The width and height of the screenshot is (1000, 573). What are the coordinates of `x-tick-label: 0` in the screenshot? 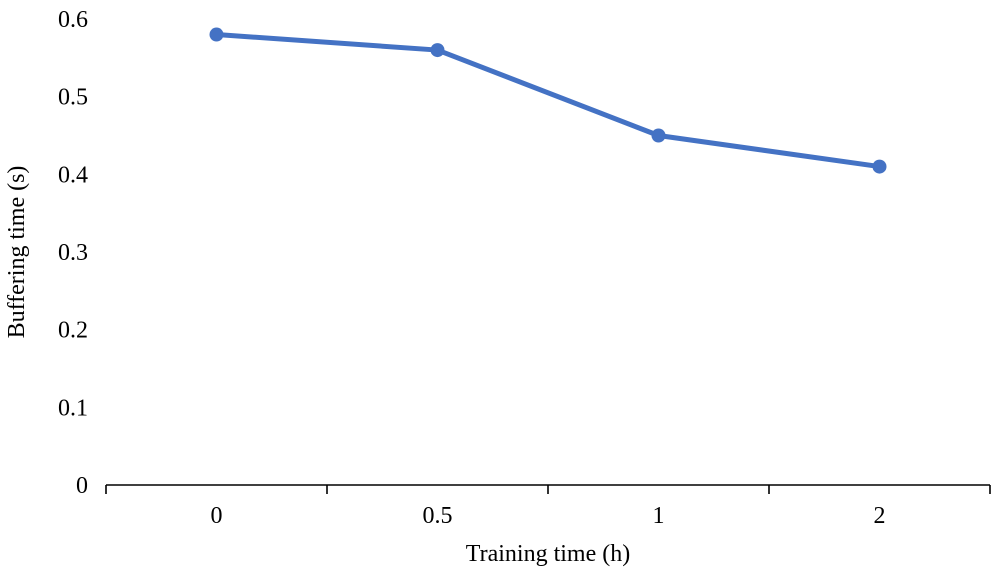 It's located at (217, 516).